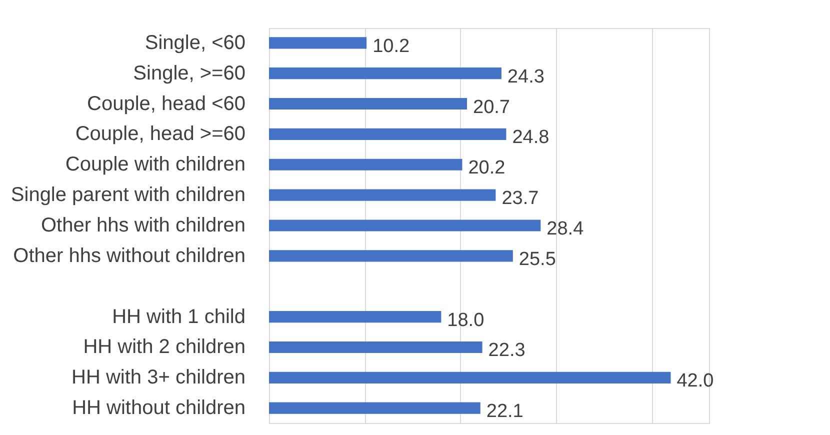 The image size is (830, 435). What do you see at coordinates (565, 229) in the screenshot?
I see `data-label: 28.4` at bounding box center [565, 229].